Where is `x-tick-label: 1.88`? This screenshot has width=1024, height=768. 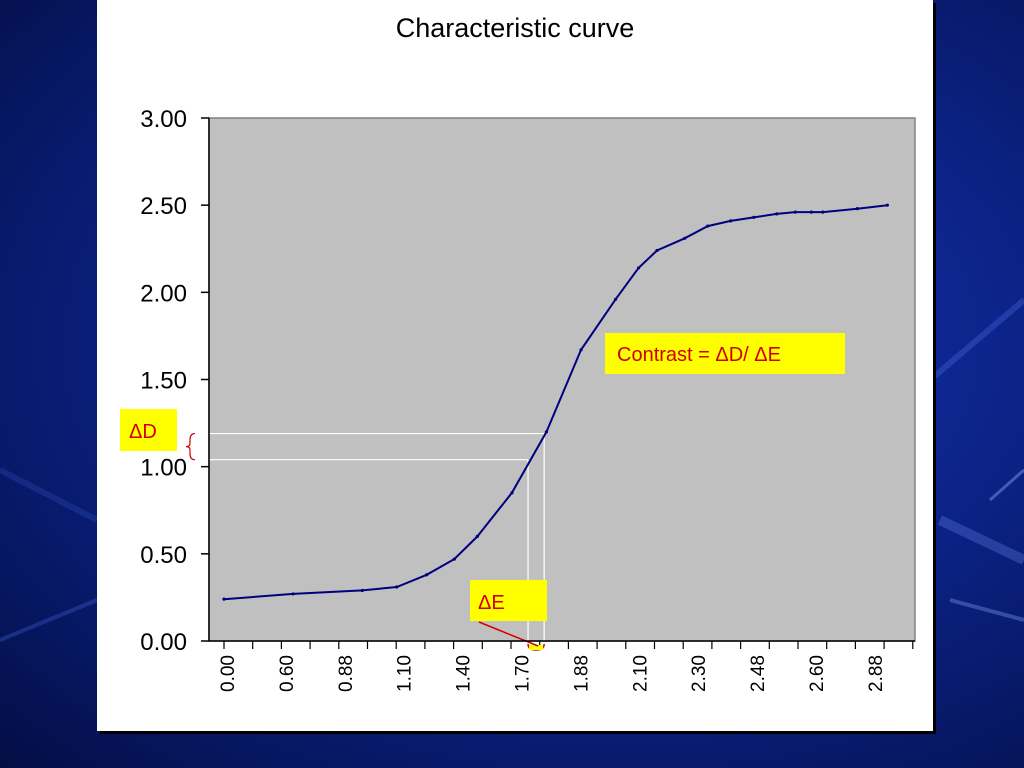
x-tick-label: 1.88 is located at coordinates (581, 673).